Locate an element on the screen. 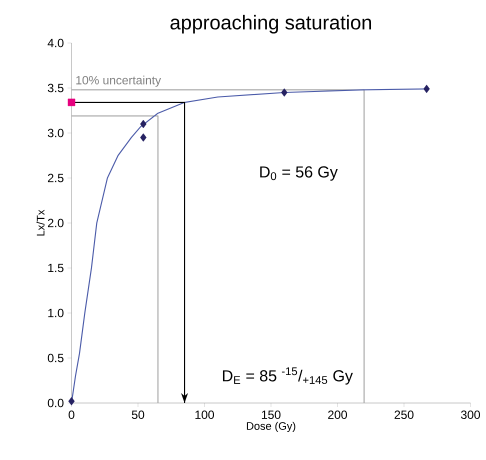 Image resolution: width=486 pixels, height=460 pixels. y-tick-label: 3.0 is located at coordinates (56, 133).